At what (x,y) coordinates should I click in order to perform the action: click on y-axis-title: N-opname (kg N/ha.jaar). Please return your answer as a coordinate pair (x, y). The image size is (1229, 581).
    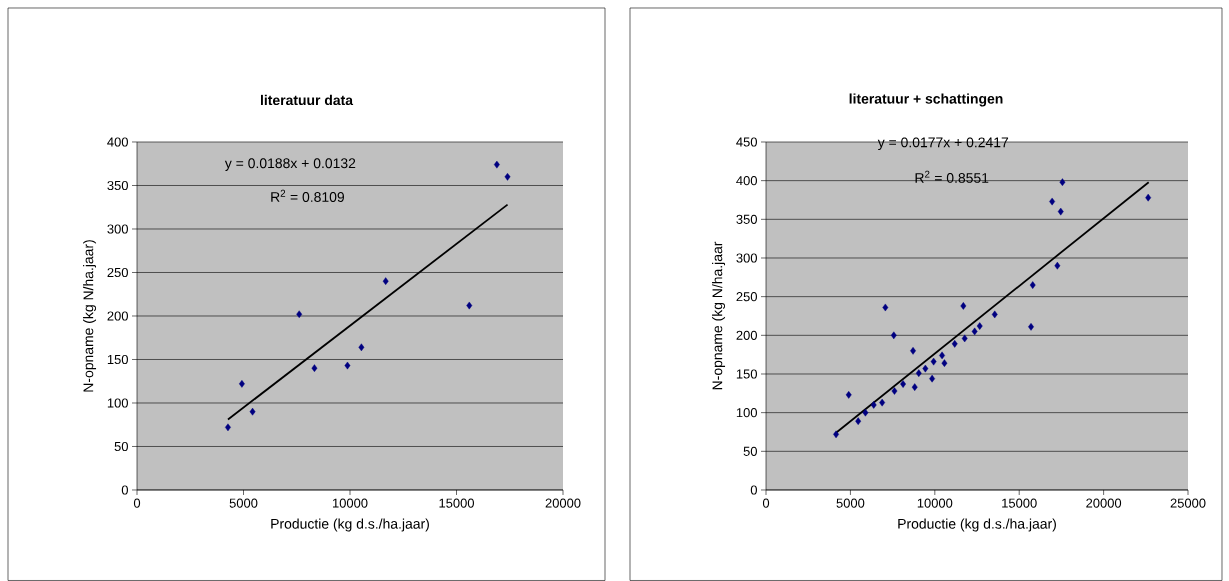
    Looking at the image, I should click on (90, 316).